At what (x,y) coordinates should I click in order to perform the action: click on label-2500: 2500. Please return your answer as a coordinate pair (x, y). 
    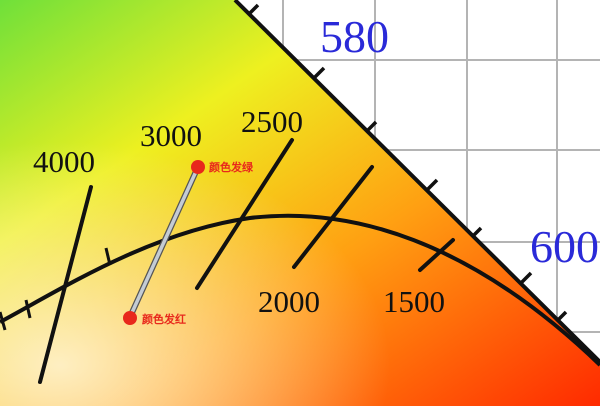
    Looking at the image, I should click on (272, 121).